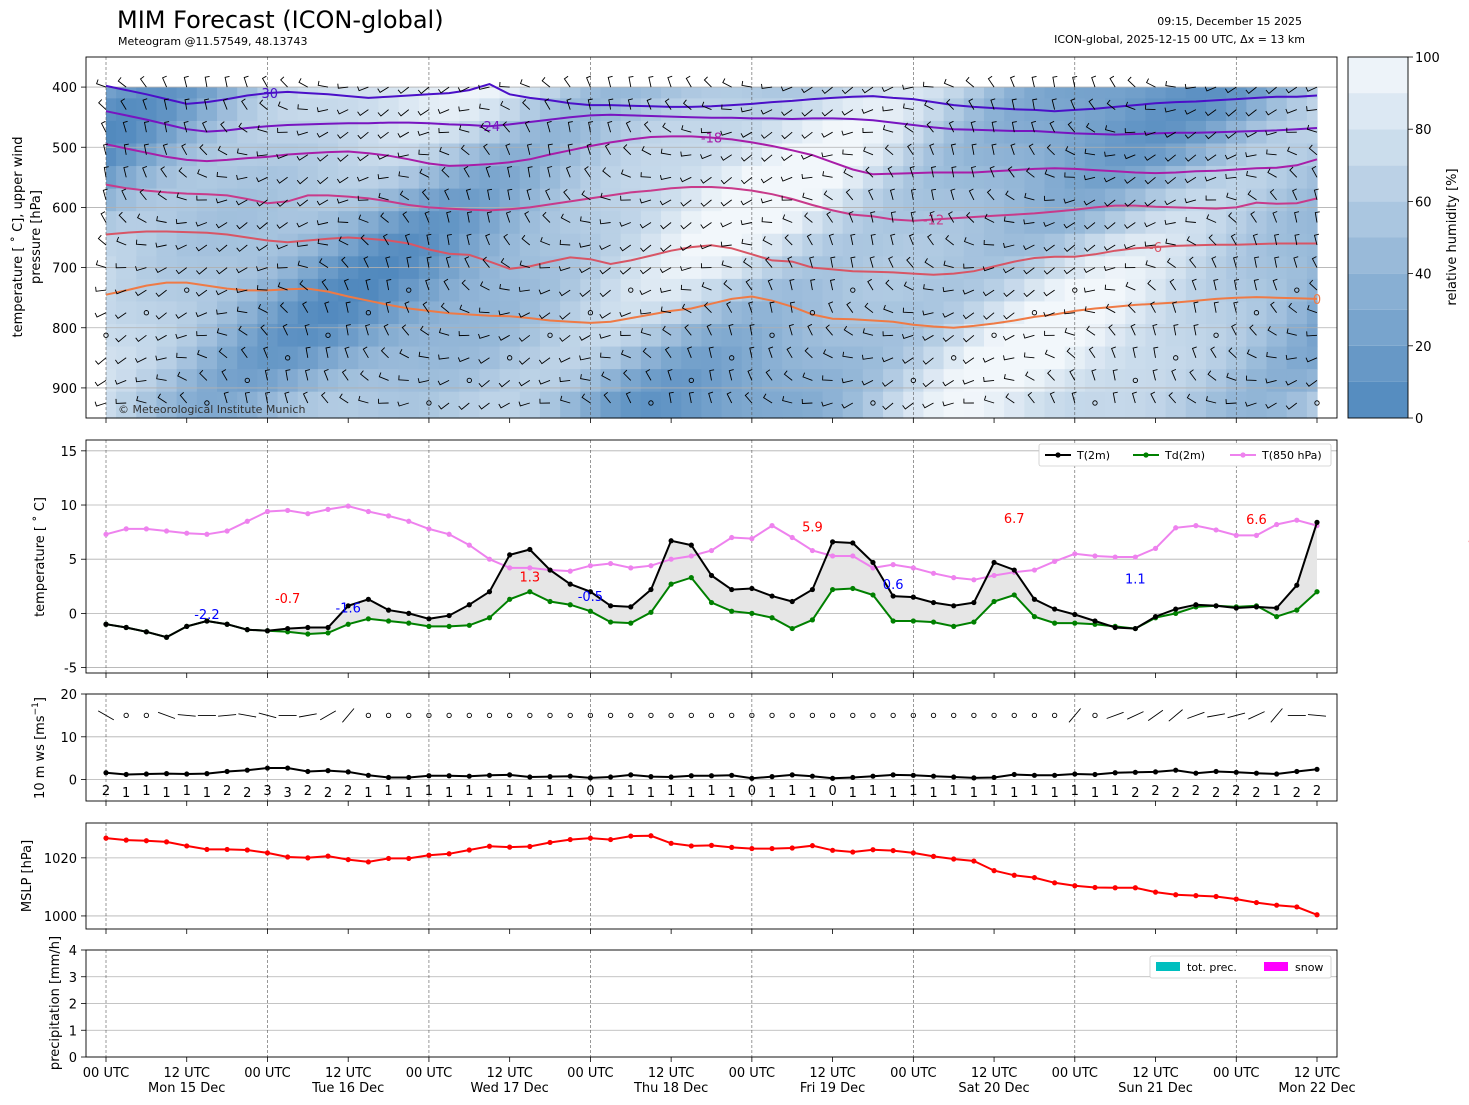 The image size is (1469, 1105). What do you see at coordinates (1378, 75) in the screenshot?
I see `colorbar-band` at bounding box center [1378, 75].